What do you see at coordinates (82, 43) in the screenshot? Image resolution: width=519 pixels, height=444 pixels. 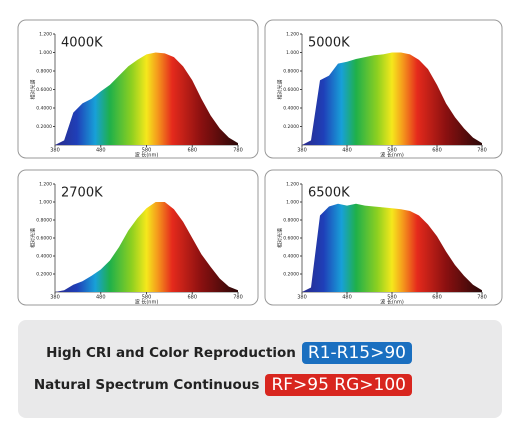 I see `chart-title: 4000K` at bounding box center [82, 43].